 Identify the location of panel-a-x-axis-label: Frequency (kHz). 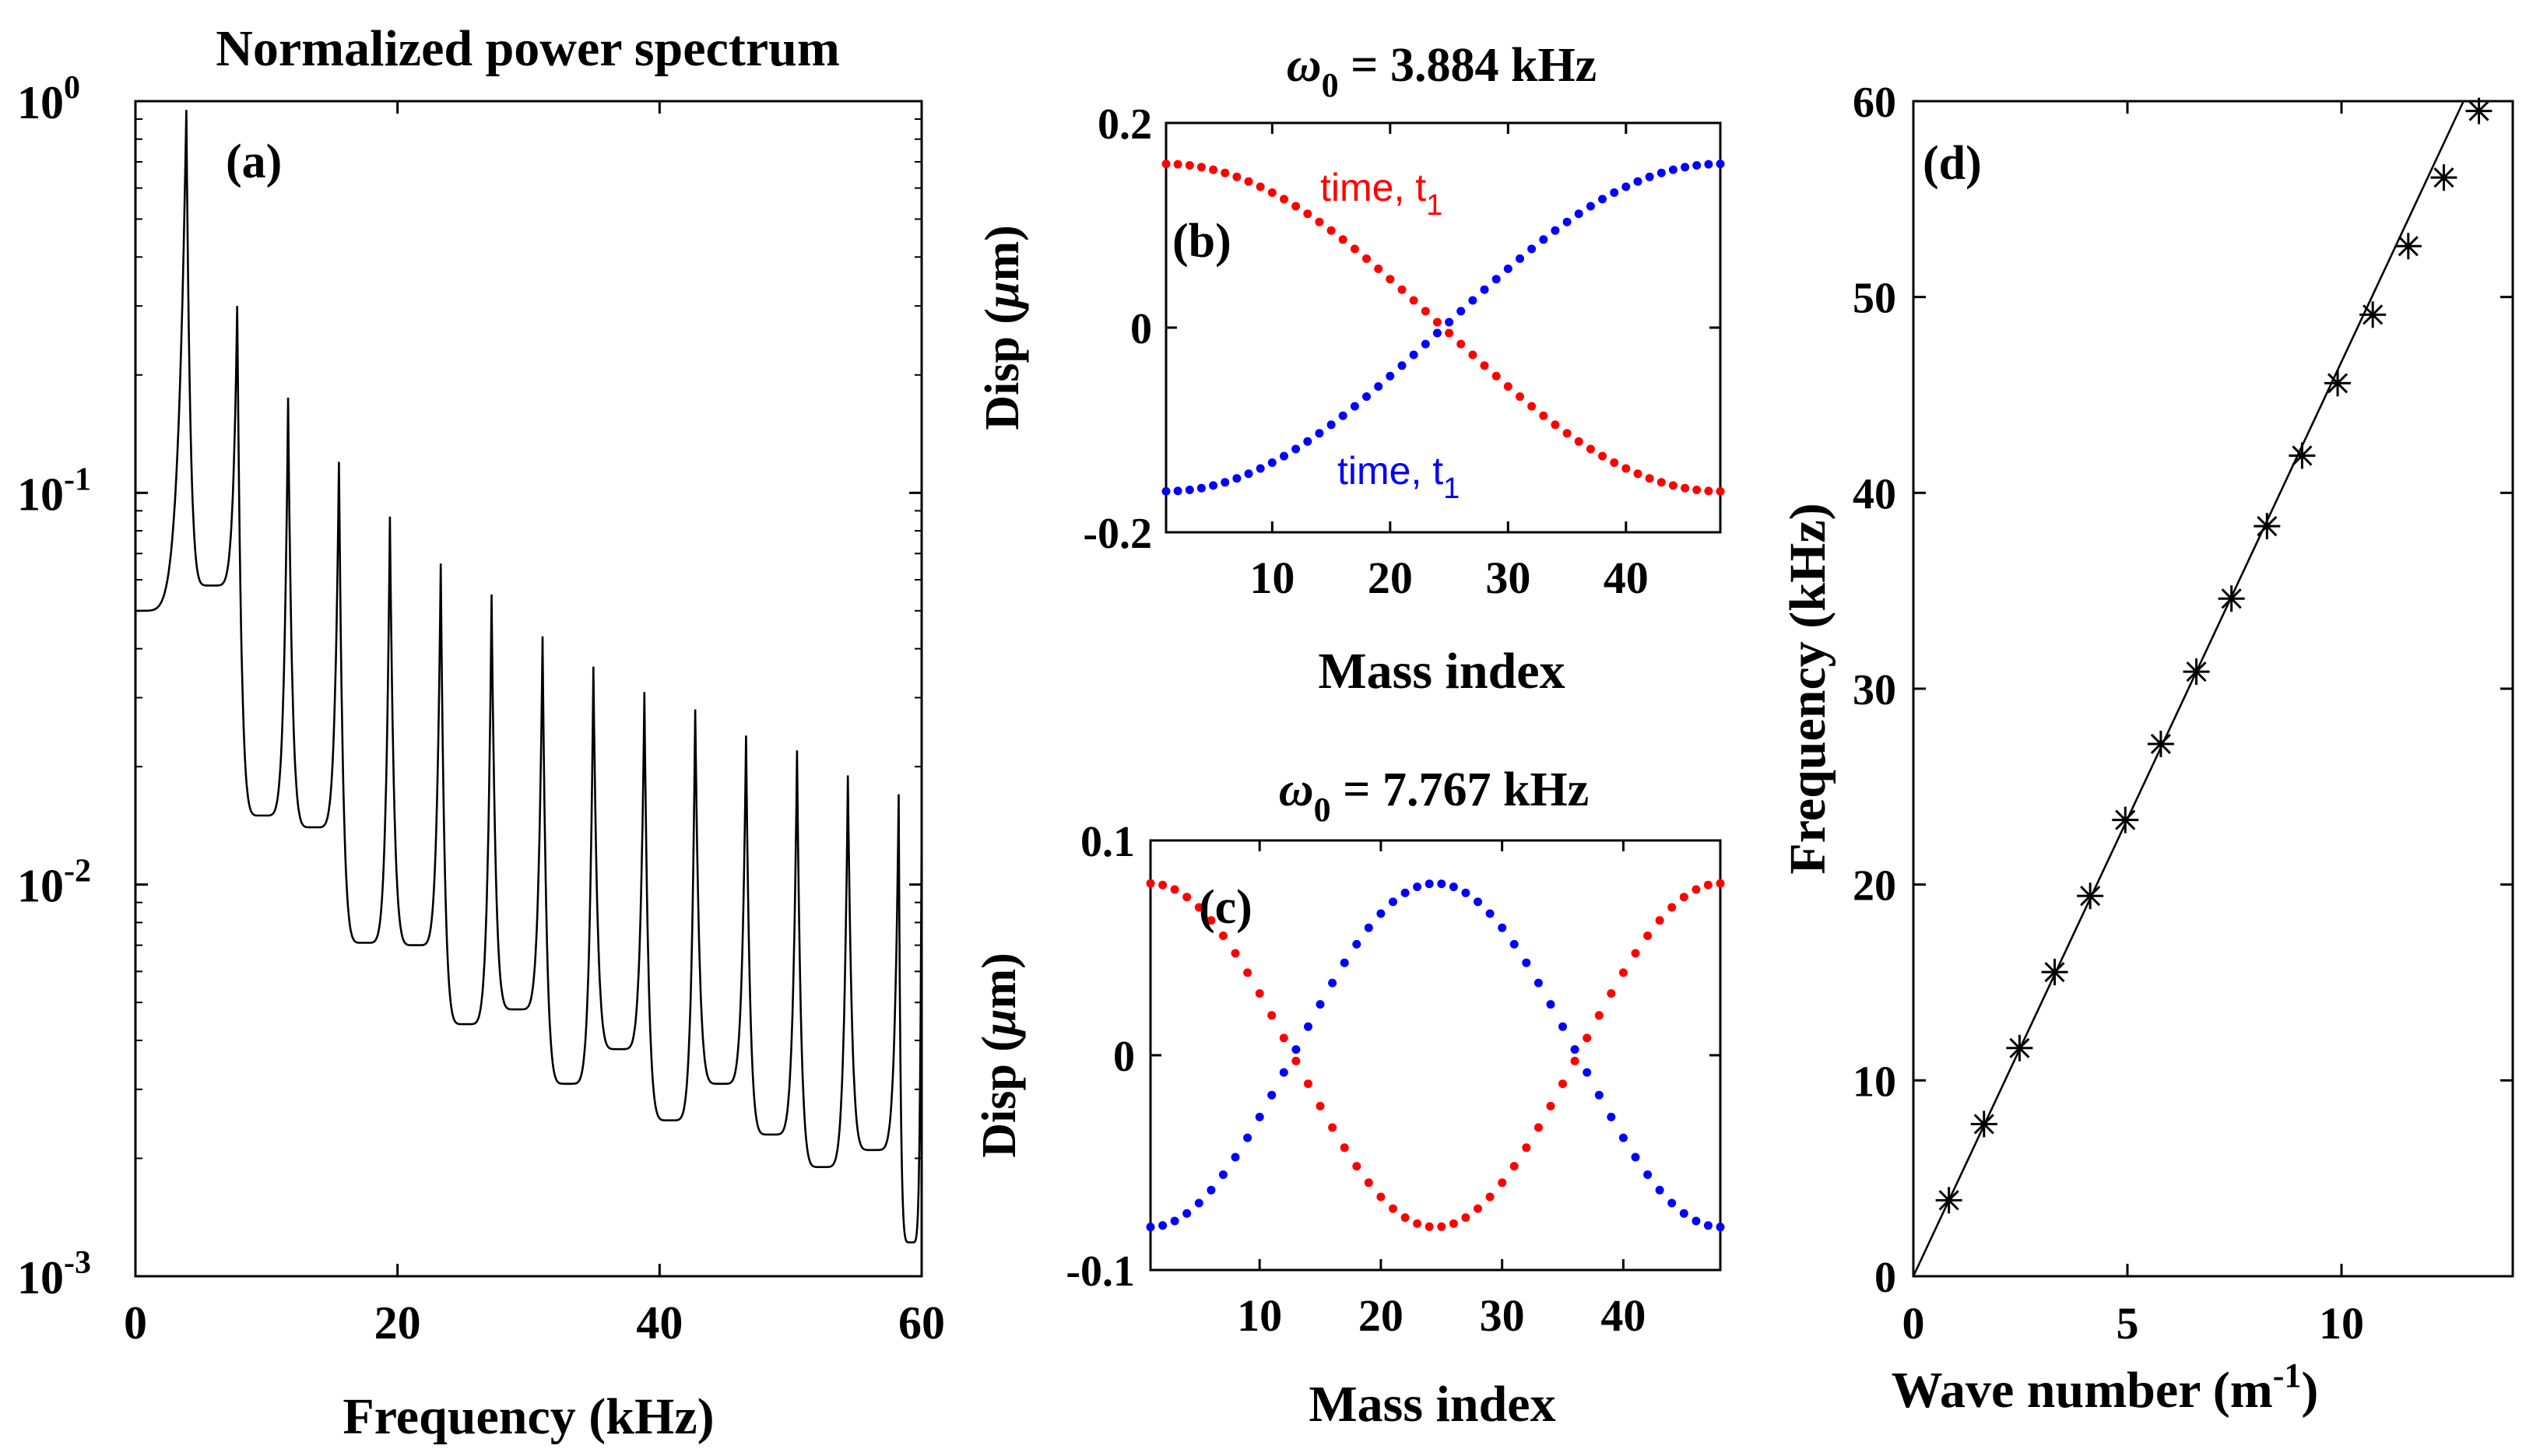
(528, 1417).